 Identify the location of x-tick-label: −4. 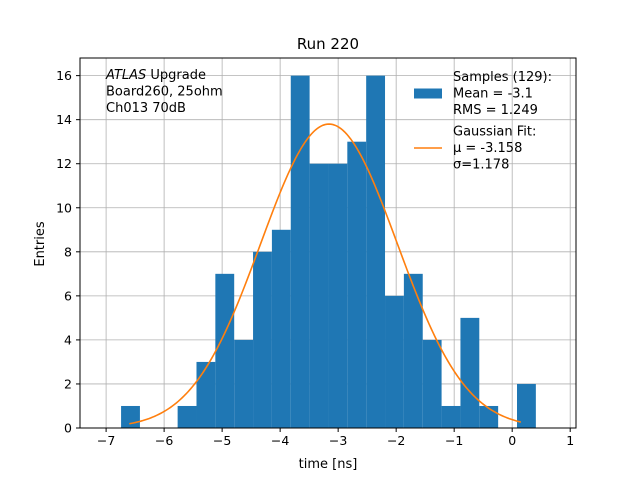
(280, 440).